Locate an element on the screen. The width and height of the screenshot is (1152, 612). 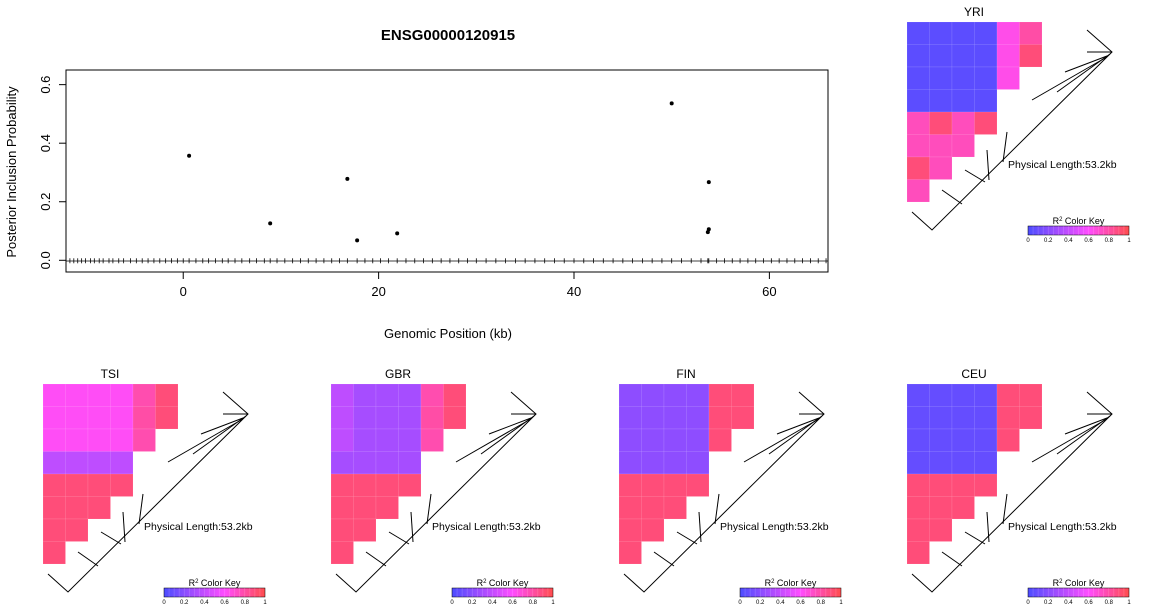
y-axis-label: Posterior Inclusion Probability is located at coordinates (11, 172).